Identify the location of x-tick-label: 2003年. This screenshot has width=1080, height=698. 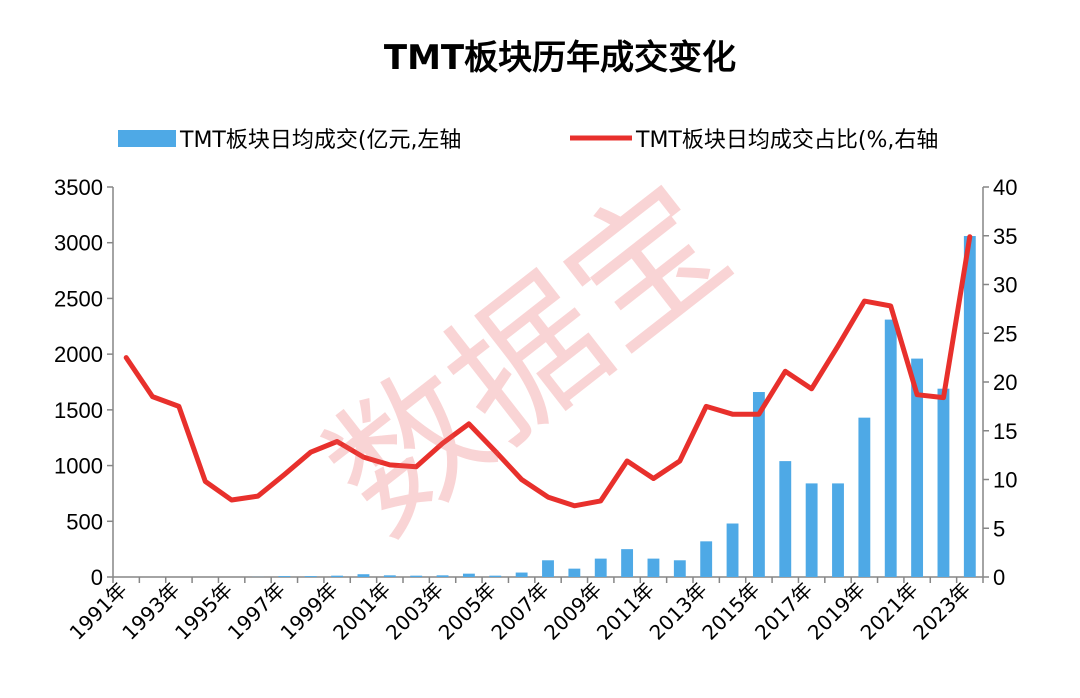
(414, 611).